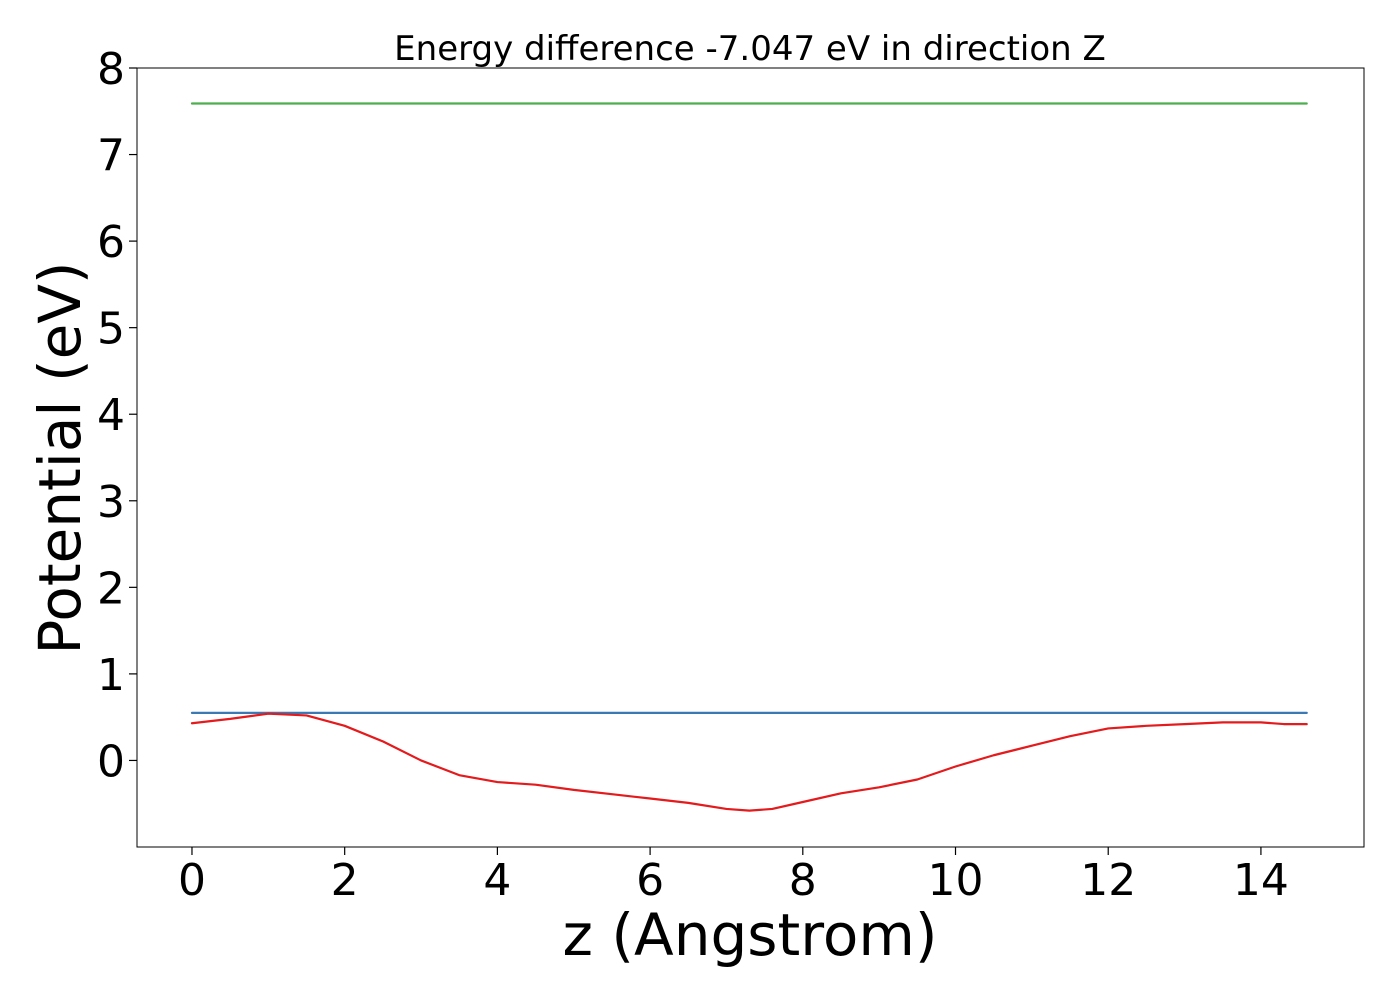 This screenshot has width=1400, height=1000. Describe the element at coordinates (803, 880) in the screenshot. I see `x-tick-label-8: 8` at that location.